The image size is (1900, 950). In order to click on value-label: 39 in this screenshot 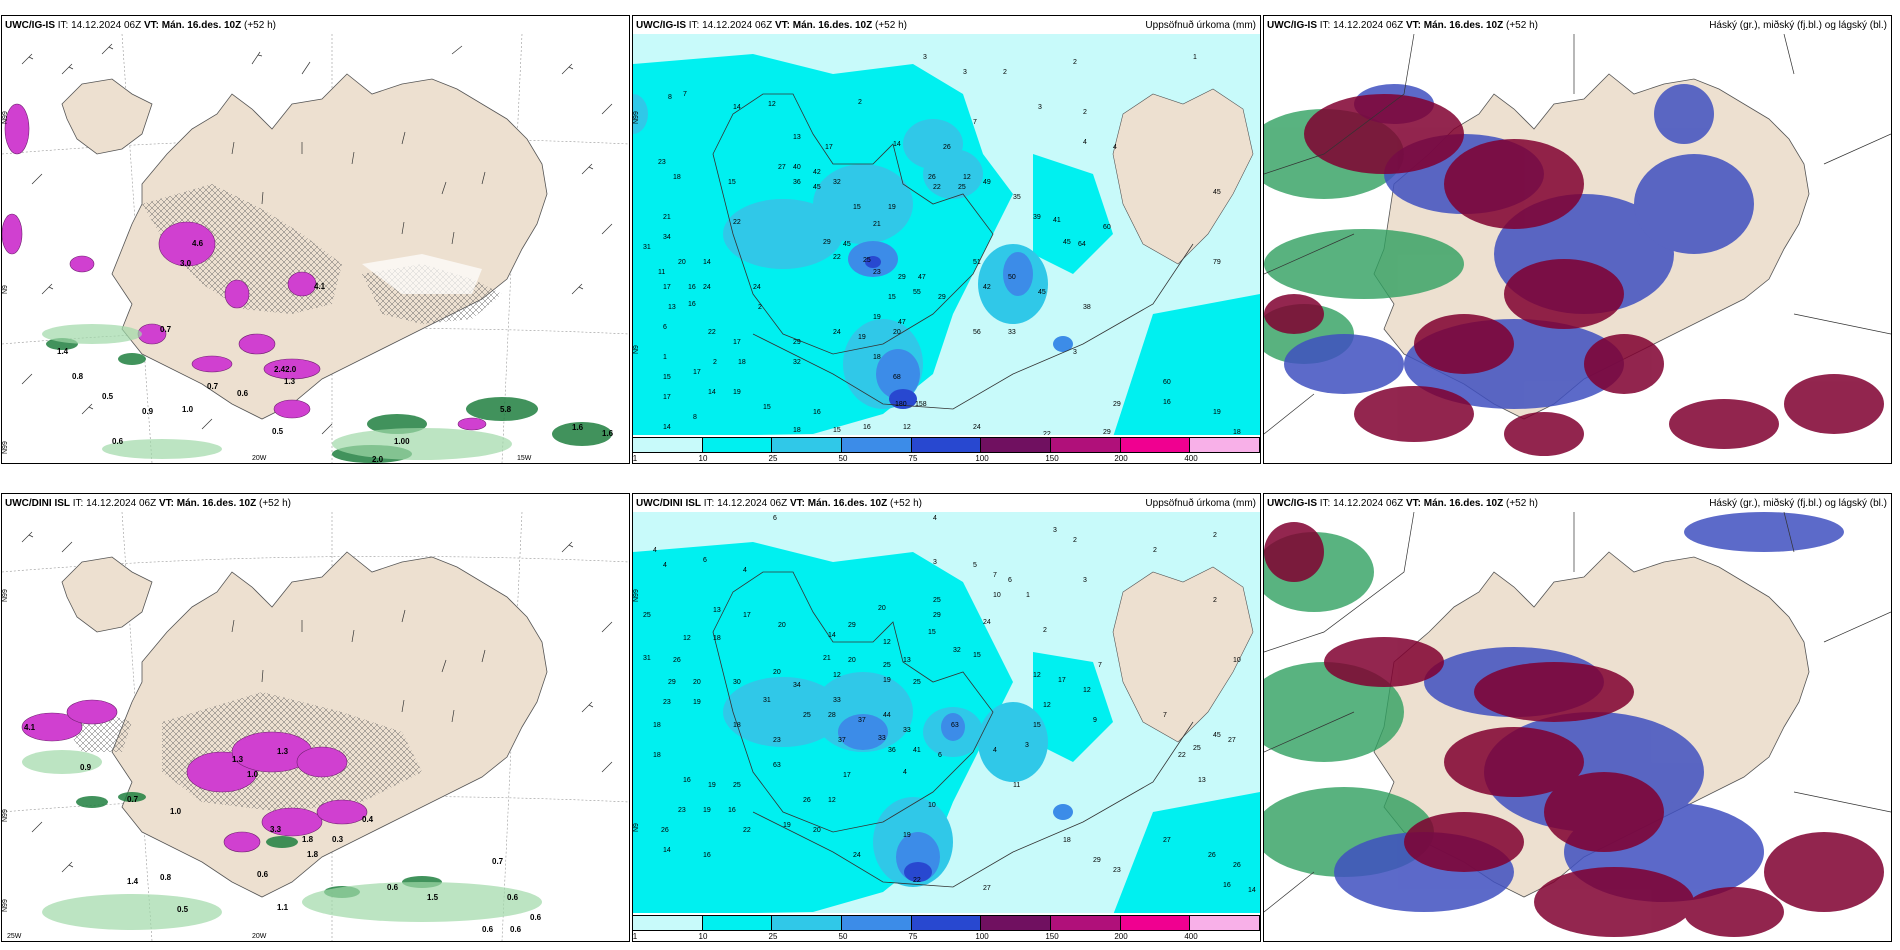, I will do `click(1037, 217)`.